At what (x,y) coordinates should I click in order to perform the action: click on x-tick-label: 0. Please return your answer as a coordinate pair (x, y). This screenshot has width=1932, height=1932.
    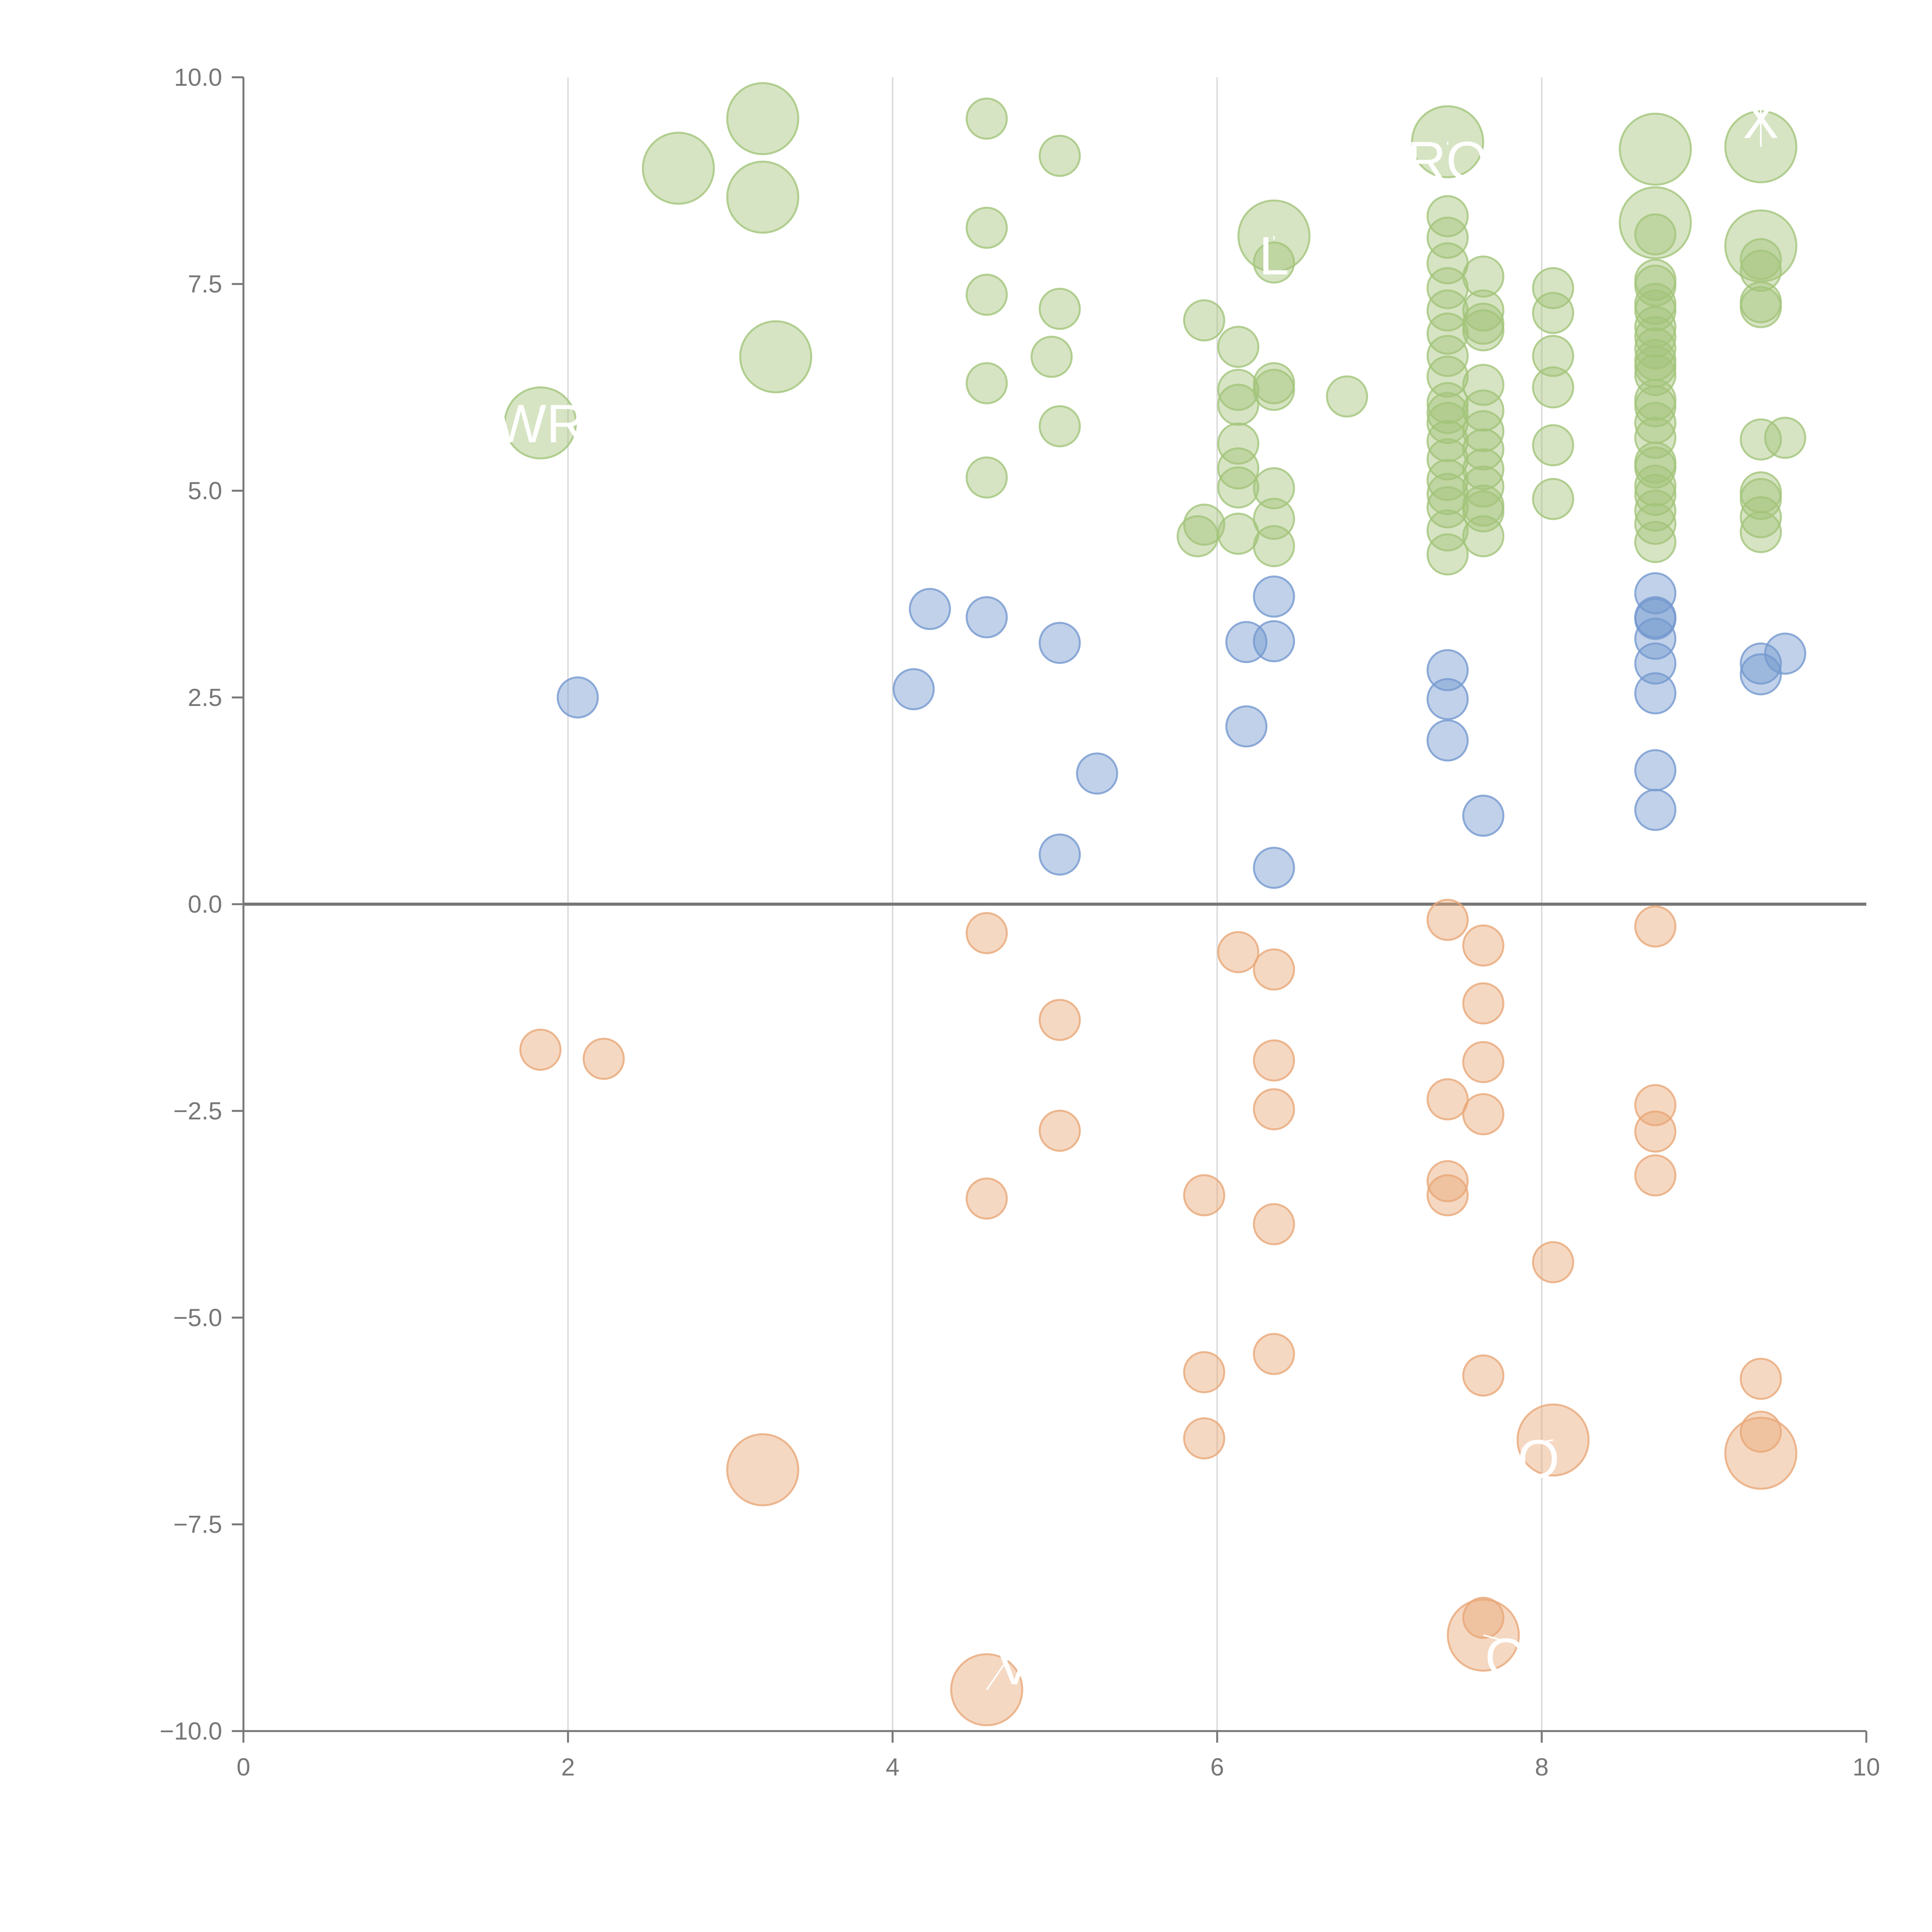
    Looking at the image, I should click on (243, 1767).